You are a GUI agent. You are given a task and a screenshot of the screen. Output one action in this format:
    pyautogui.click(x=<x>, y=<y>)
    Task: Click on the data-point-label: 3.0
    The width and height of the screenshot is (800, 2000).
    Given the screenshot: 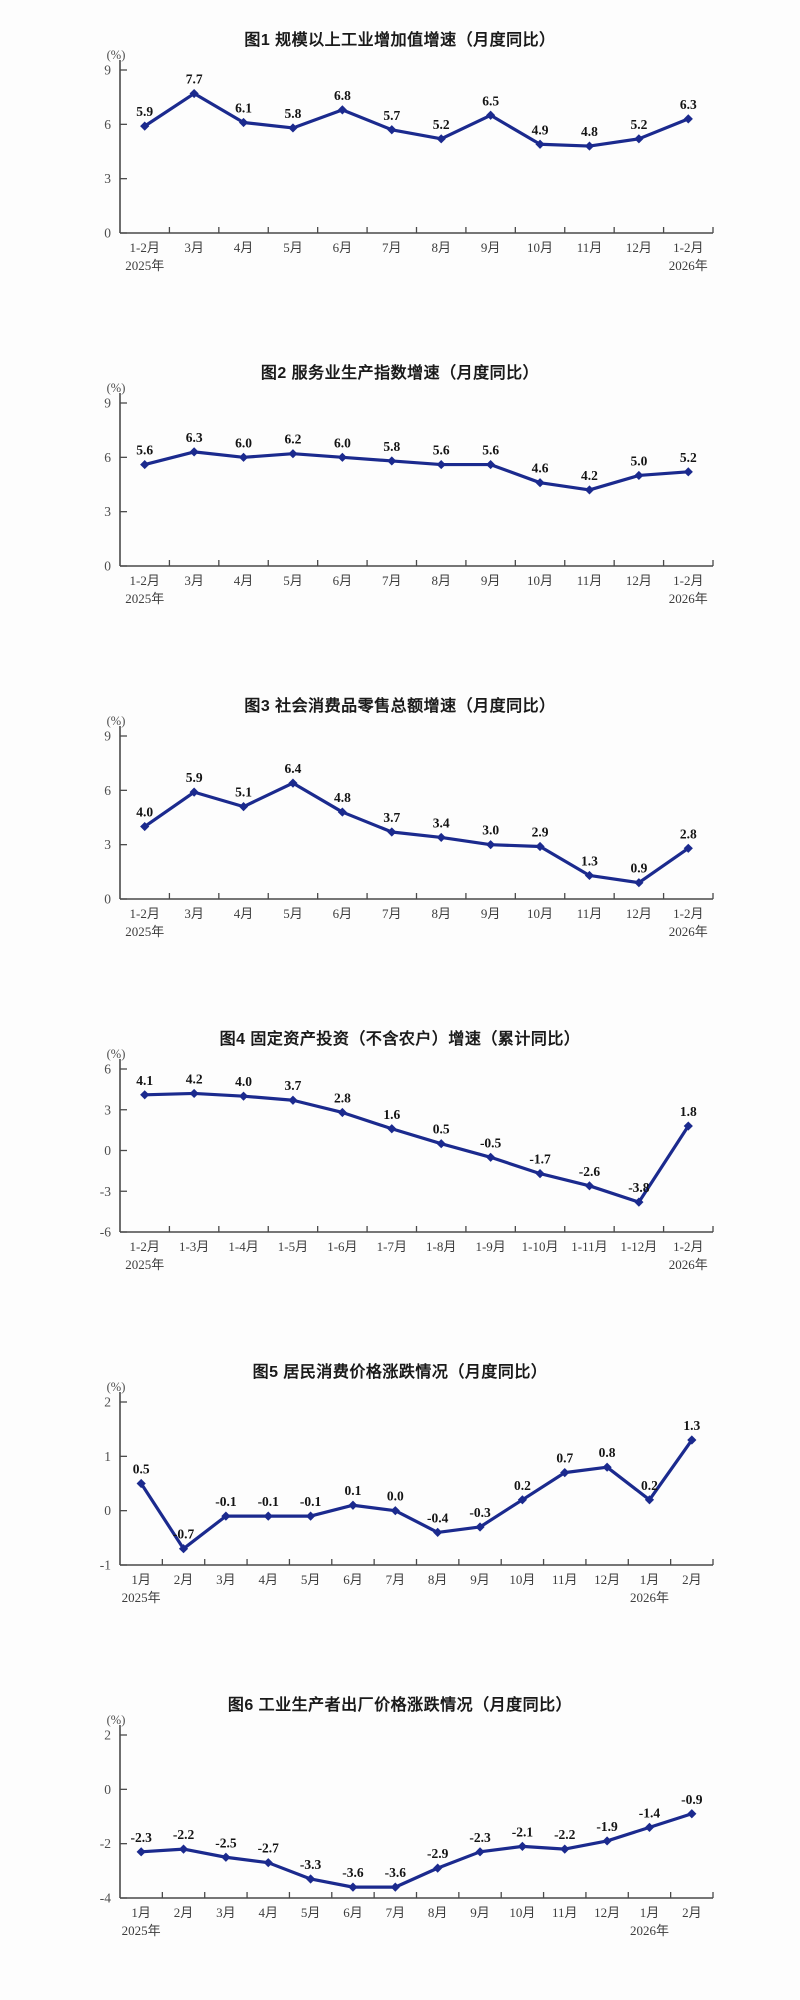 What is the action you would take?
    pyautogui.click(x=490, y=830)
    